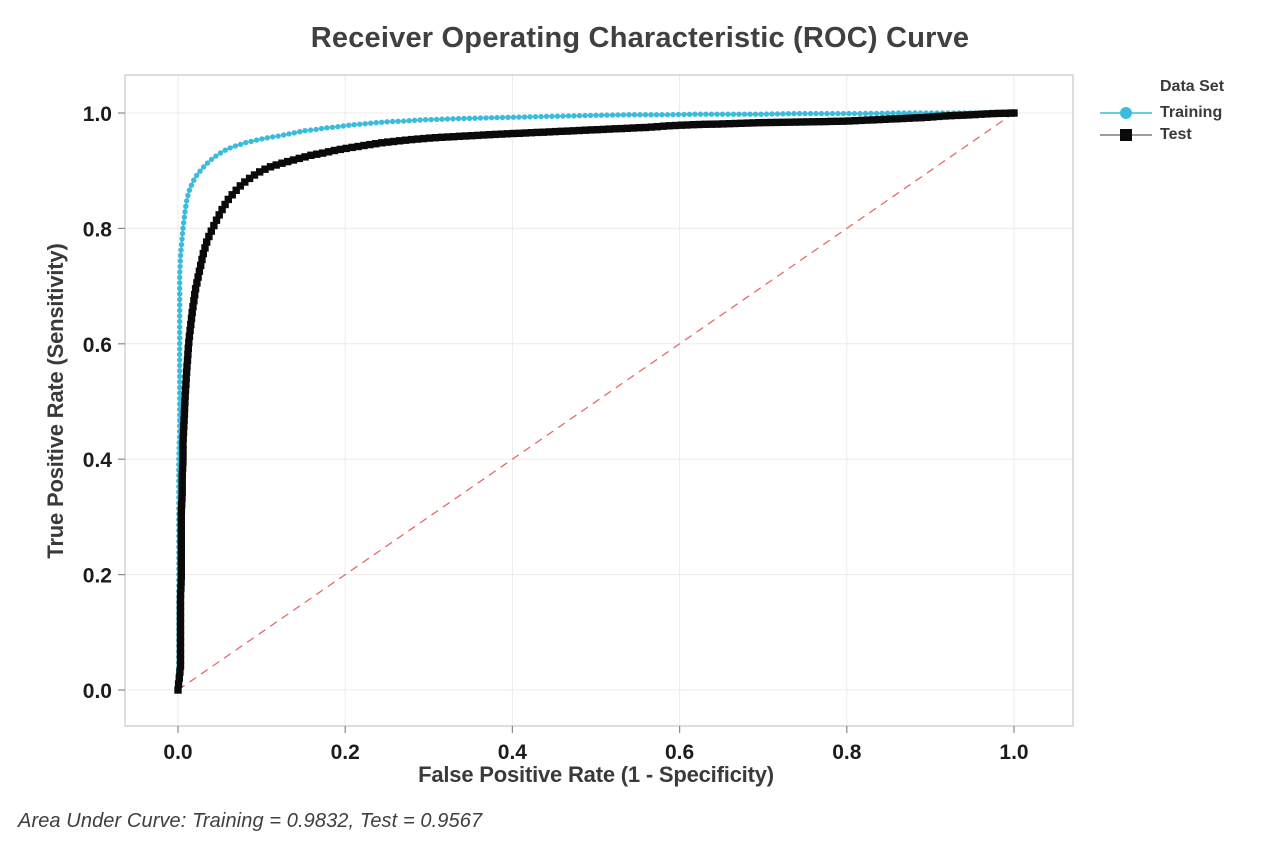 The width and height of the screenshot is (1280, 853). I want to click on x-tick-label: 0.8, so click(847, 752).